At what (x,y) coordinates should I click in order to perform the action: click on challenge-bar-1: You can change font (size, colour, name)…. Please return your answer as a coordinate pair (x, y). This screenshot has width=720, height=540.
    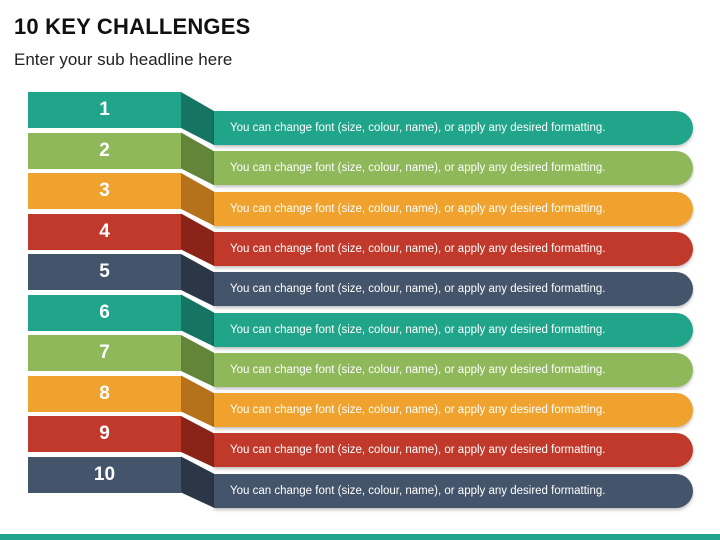
    Looking at the image, I should click on (453, 128).